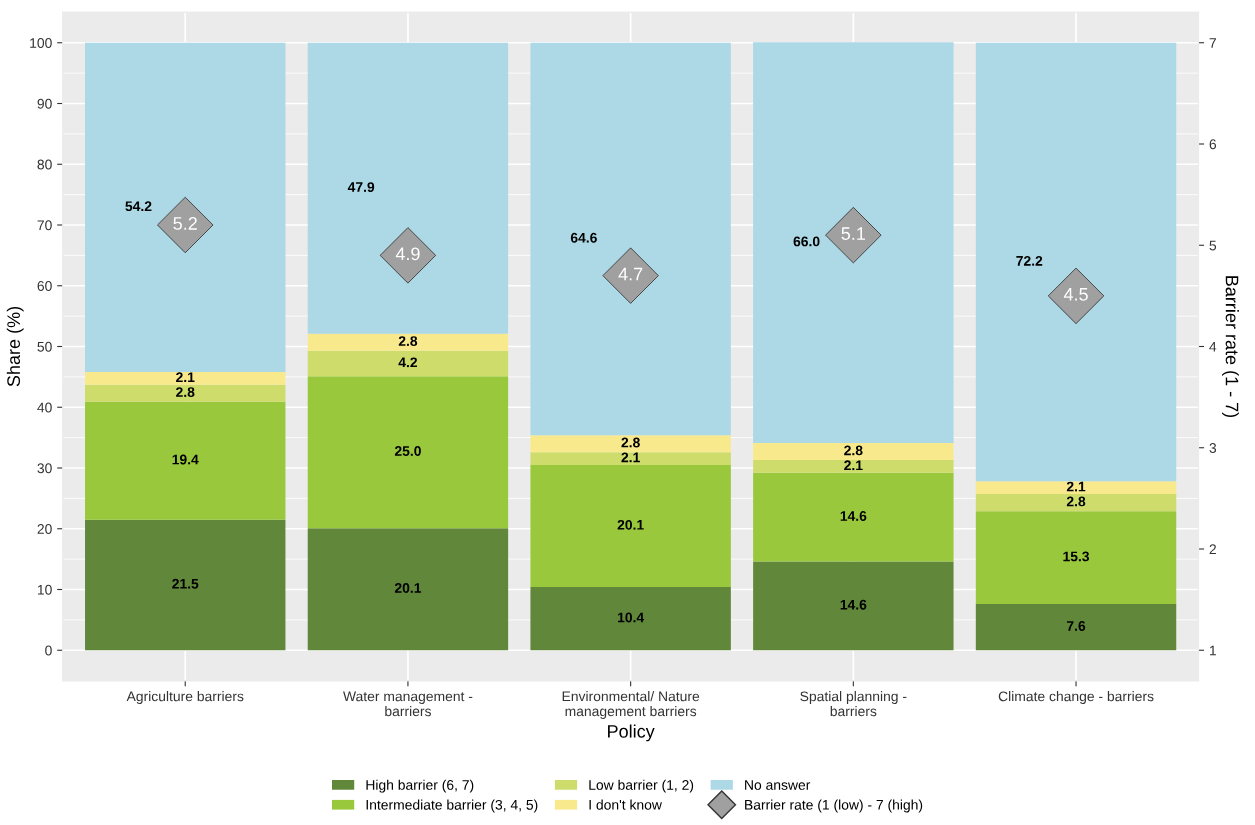 Image resolution: width=1255 pixels, height=825 pixels. What do you see at coordinates (15, 346) in the screenshot?
I see `y-axis-title: Share (%)` at bounding box center [15, 346].